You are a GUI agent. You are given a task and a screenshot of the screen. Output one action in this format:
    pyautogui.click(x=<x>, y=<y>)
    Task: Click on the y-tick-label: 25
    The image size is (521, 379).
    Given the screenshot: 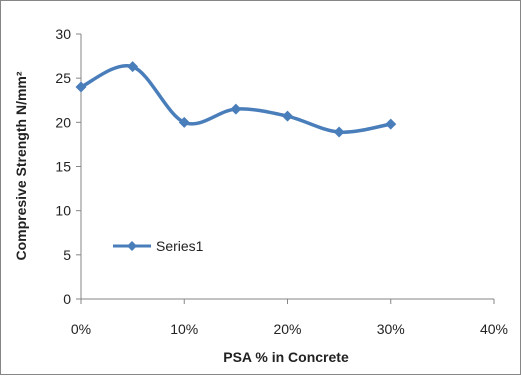 What is the action you would take?
    pyautogui.click(x=63, y=78)
    